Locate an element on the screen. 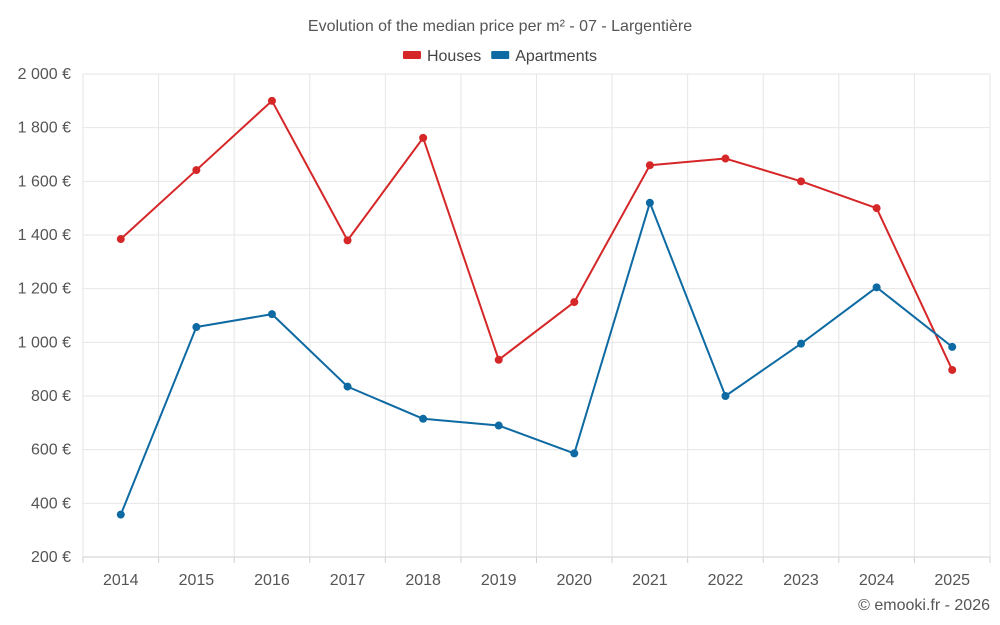 Image resolution: width=1000 pixels, height=625 pixels. legend-item-apartments: Apartments is located at coordinates (544, 56).